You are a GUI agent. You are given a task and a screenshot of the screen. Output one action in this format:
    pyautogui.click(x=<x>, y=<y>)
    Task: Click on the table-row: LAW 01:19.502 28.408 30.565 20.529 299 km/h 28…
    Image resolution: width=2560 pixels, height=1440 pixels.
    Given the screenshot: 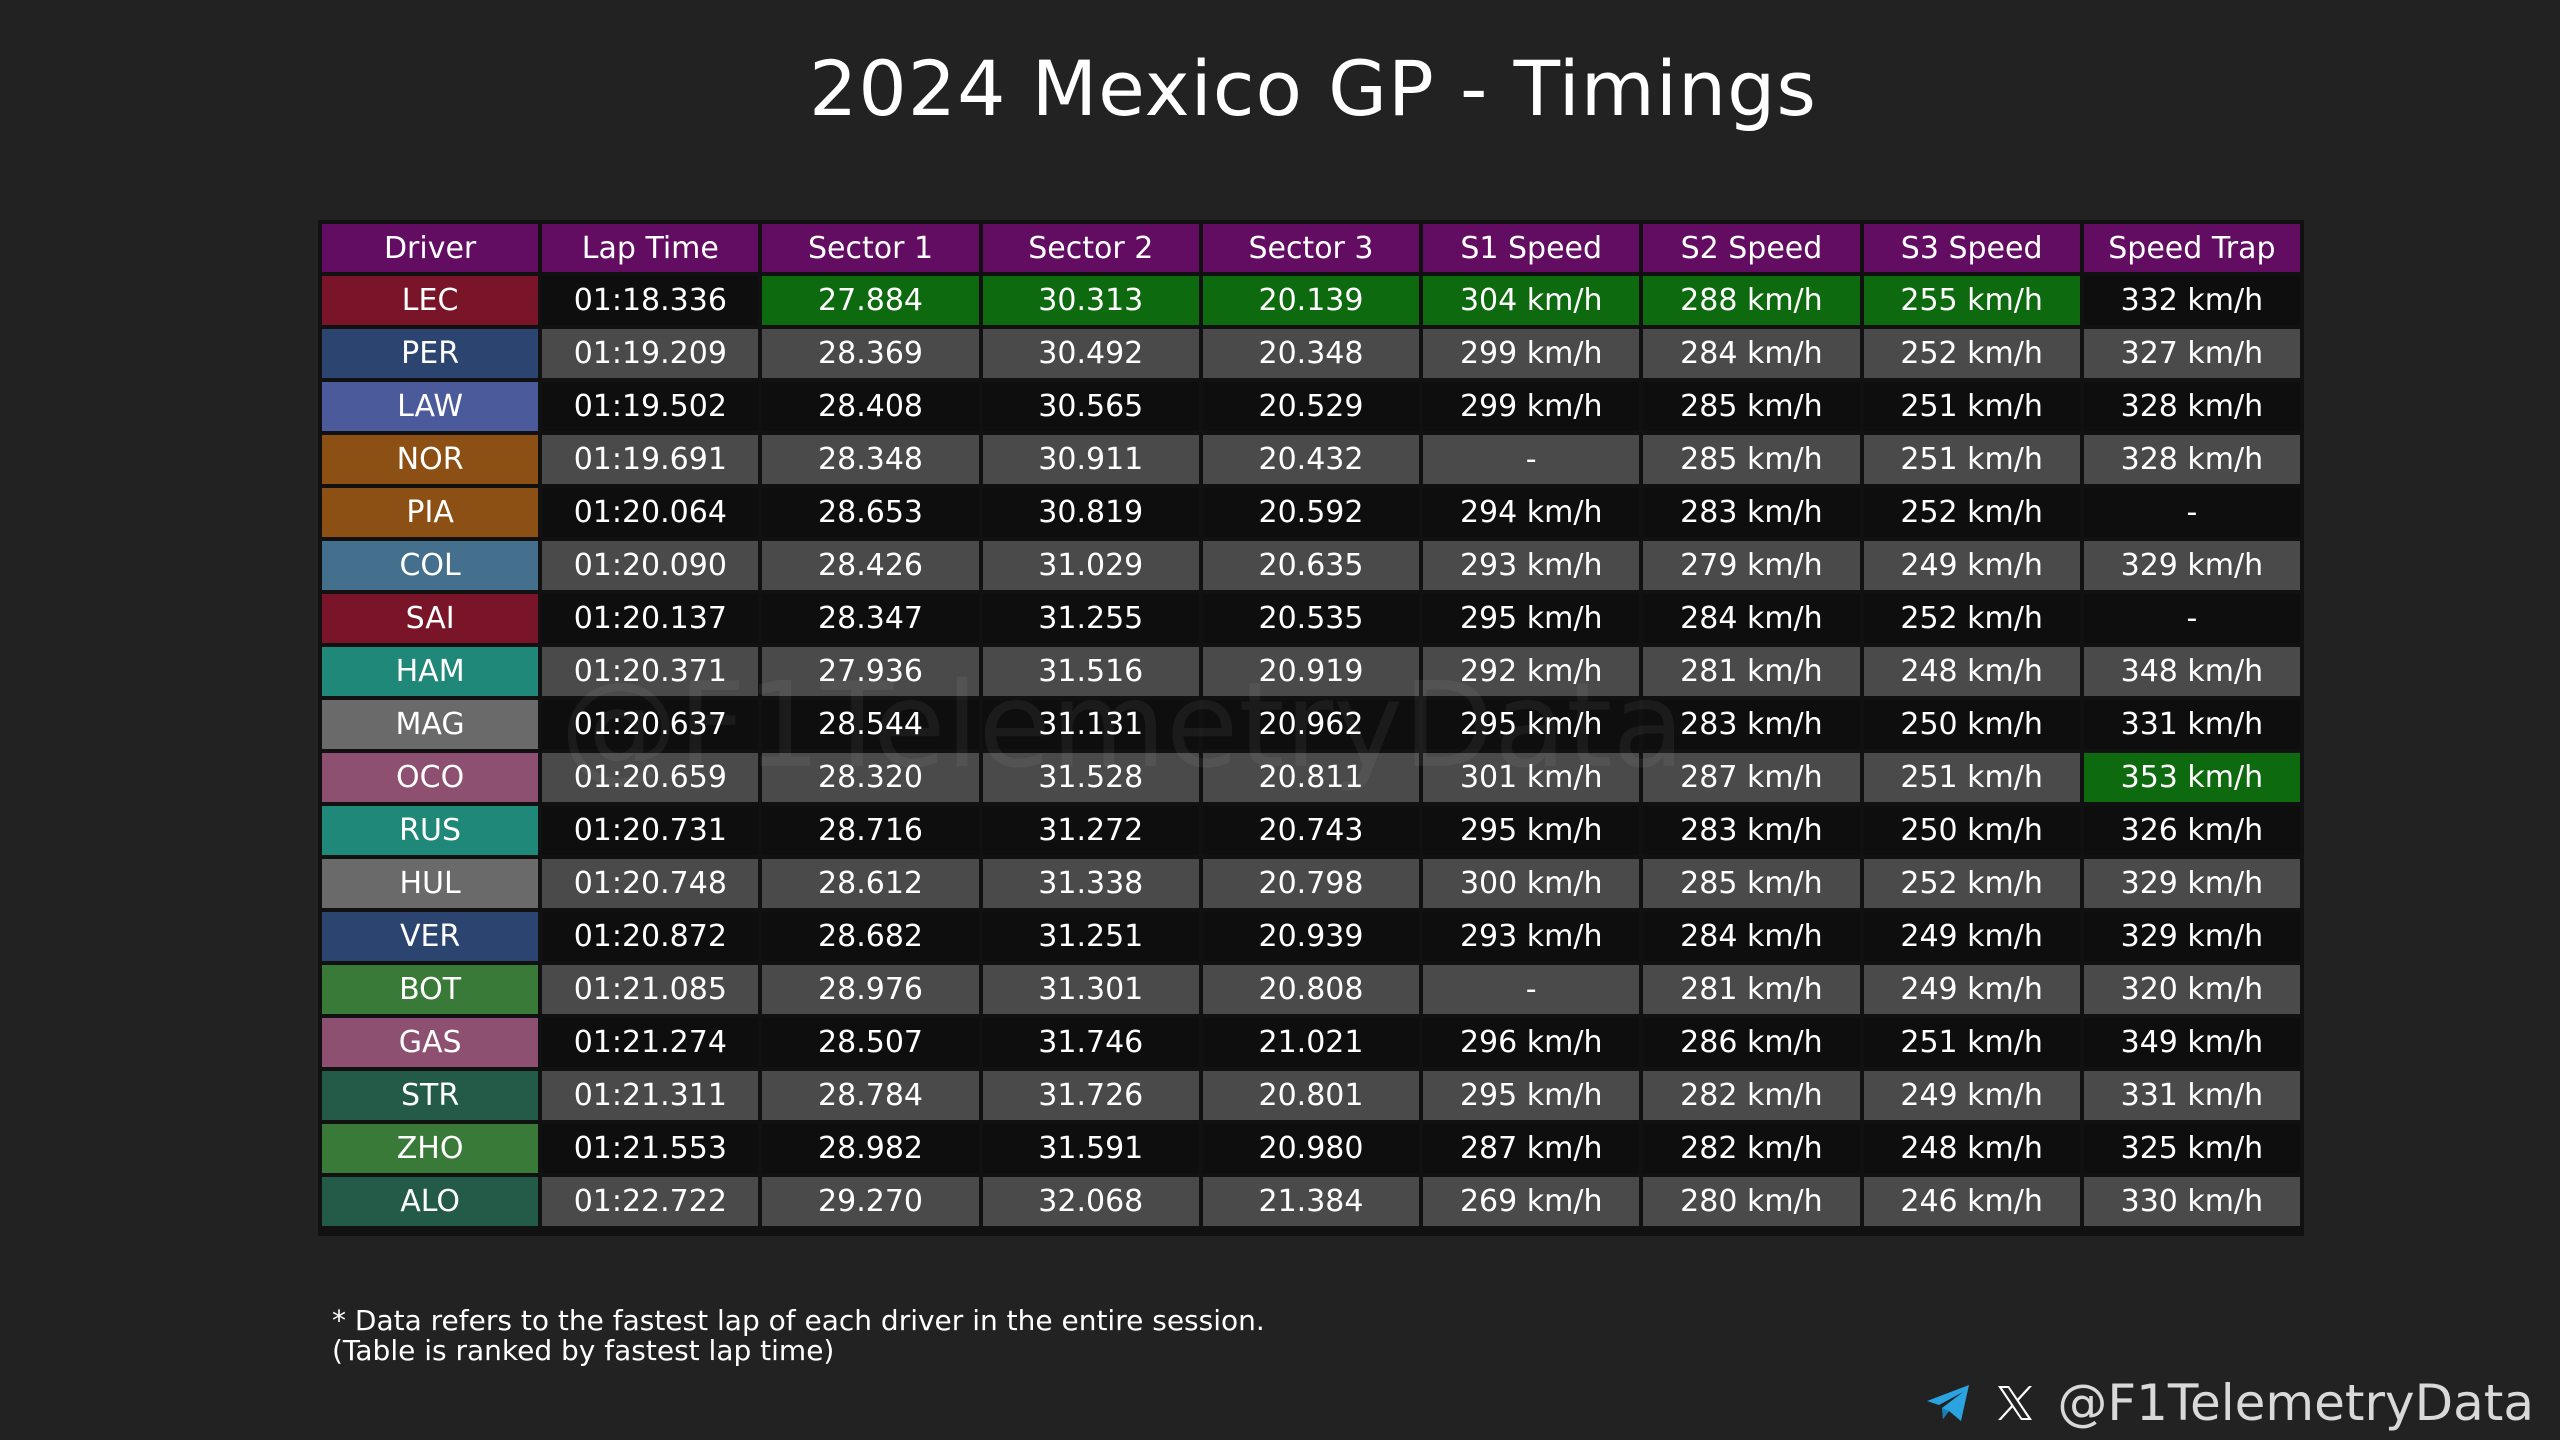 What is the action you would take?
    pyautogui.click(x=1311, y=406)
    